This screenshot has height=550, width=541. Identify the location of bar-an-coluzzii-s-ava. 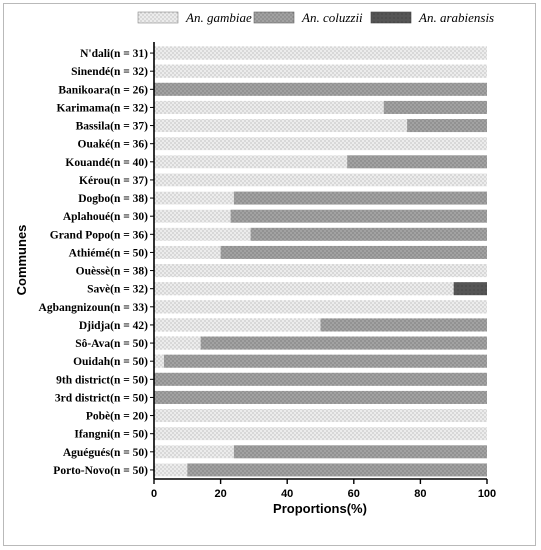
(343, 343).